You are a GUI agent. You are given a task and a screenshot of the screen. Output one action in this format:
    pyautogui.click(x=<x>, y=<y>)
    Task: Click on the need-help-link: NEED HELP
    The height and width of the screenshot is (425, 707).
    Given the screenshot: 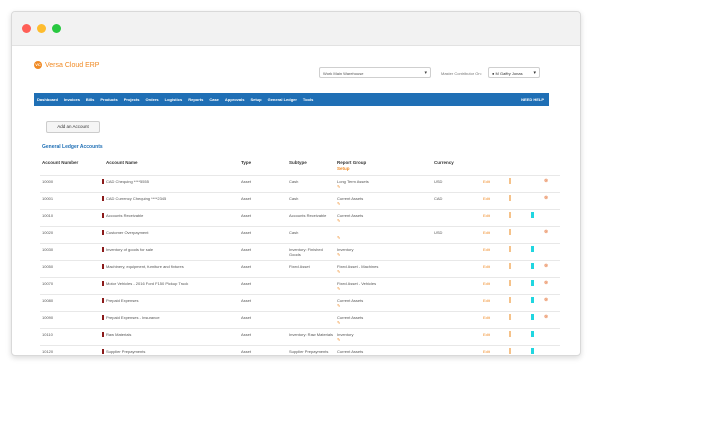 What is the action you would take?
    pyautogui.click(x=532, y=99)
    